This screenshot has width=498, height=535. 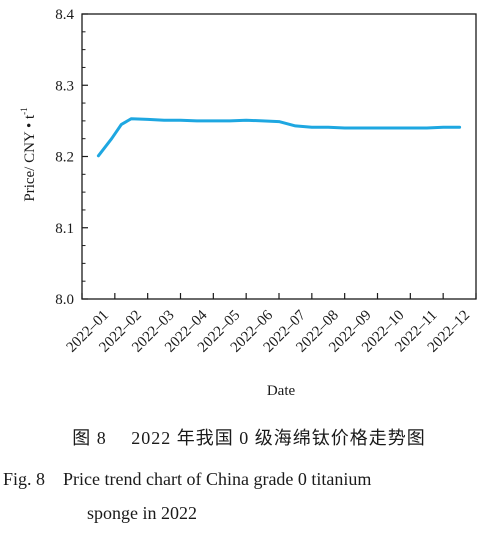 What do you see at coordinates (142, 513) in the screenshot?
I see `figure-caption-english-line-2: sponge in 2022` at bounding box center [142, 513].